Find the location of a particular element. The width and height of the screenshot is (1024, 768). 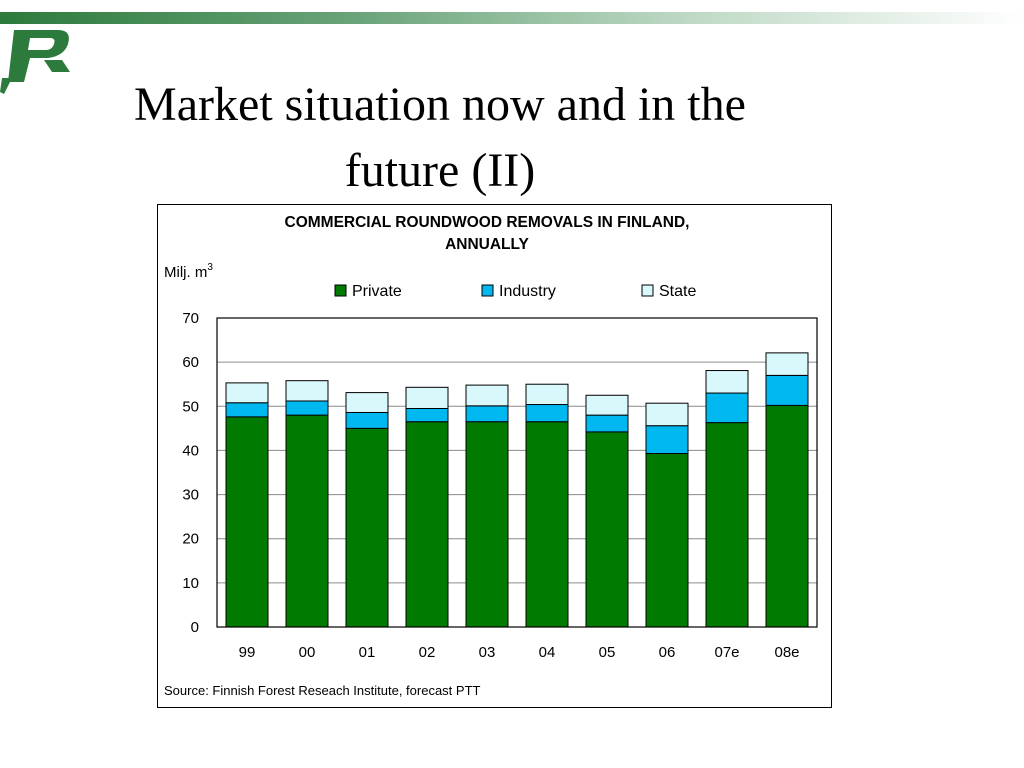

x-tick-label: 07e is located at coordinates (726, 652).